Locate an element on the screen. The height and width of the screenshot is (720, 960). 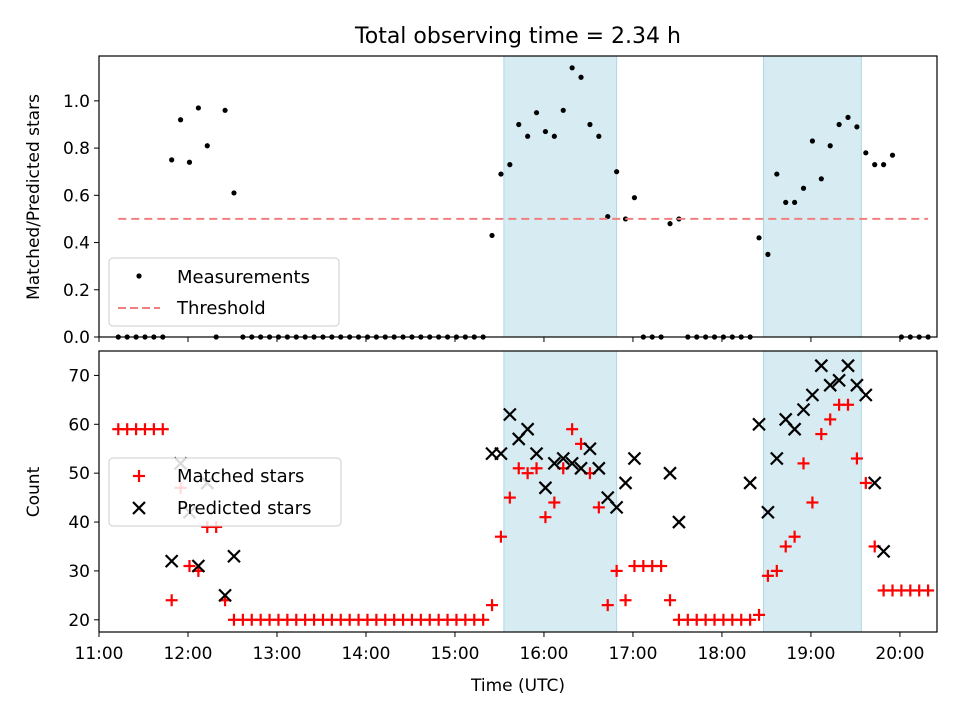
x-tick-label: 11:00 is located at coordinates (99, 654).